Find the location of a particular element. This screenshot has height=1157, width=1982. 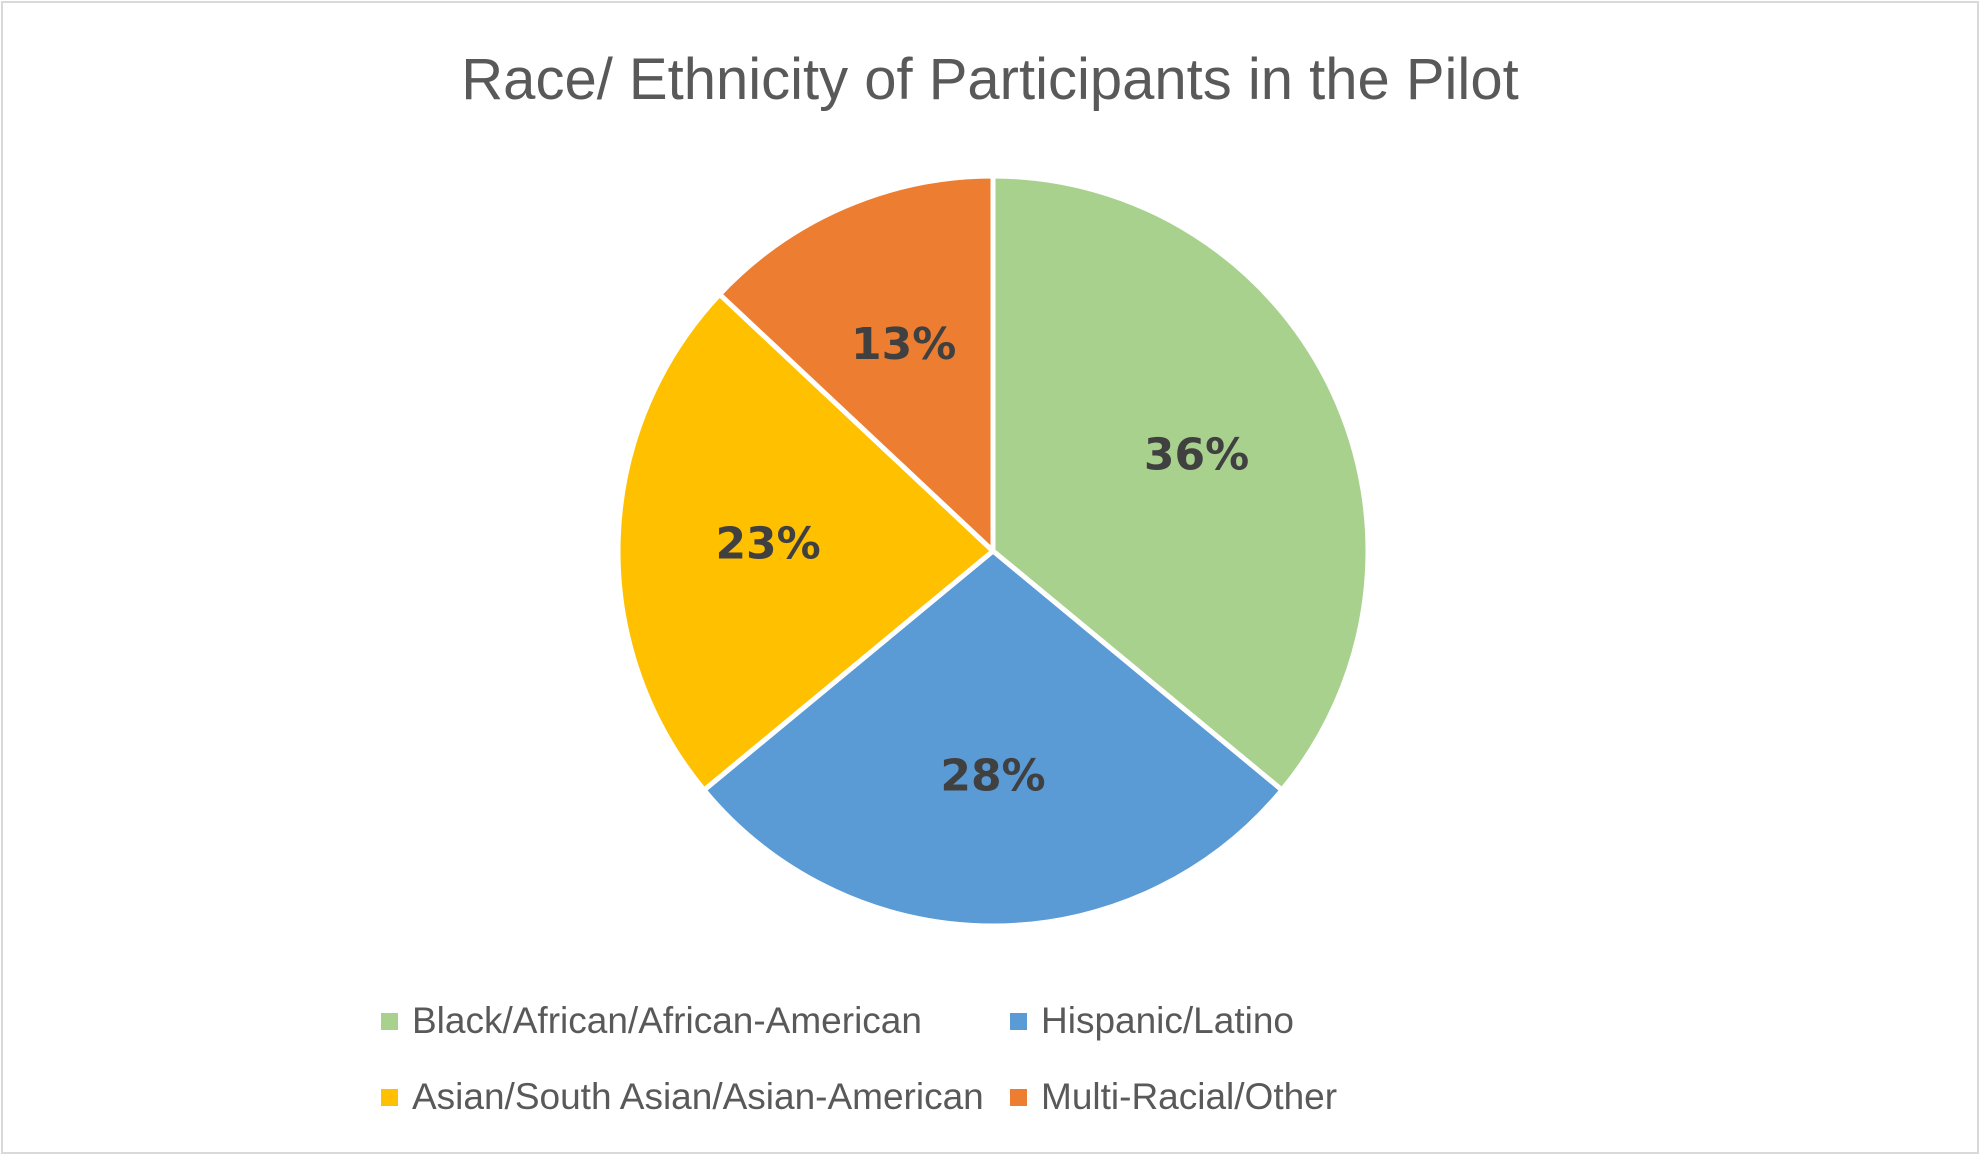

legend-item-hispanic-latino: Hispanic/Latino is located at coordinates (1152, 1021).